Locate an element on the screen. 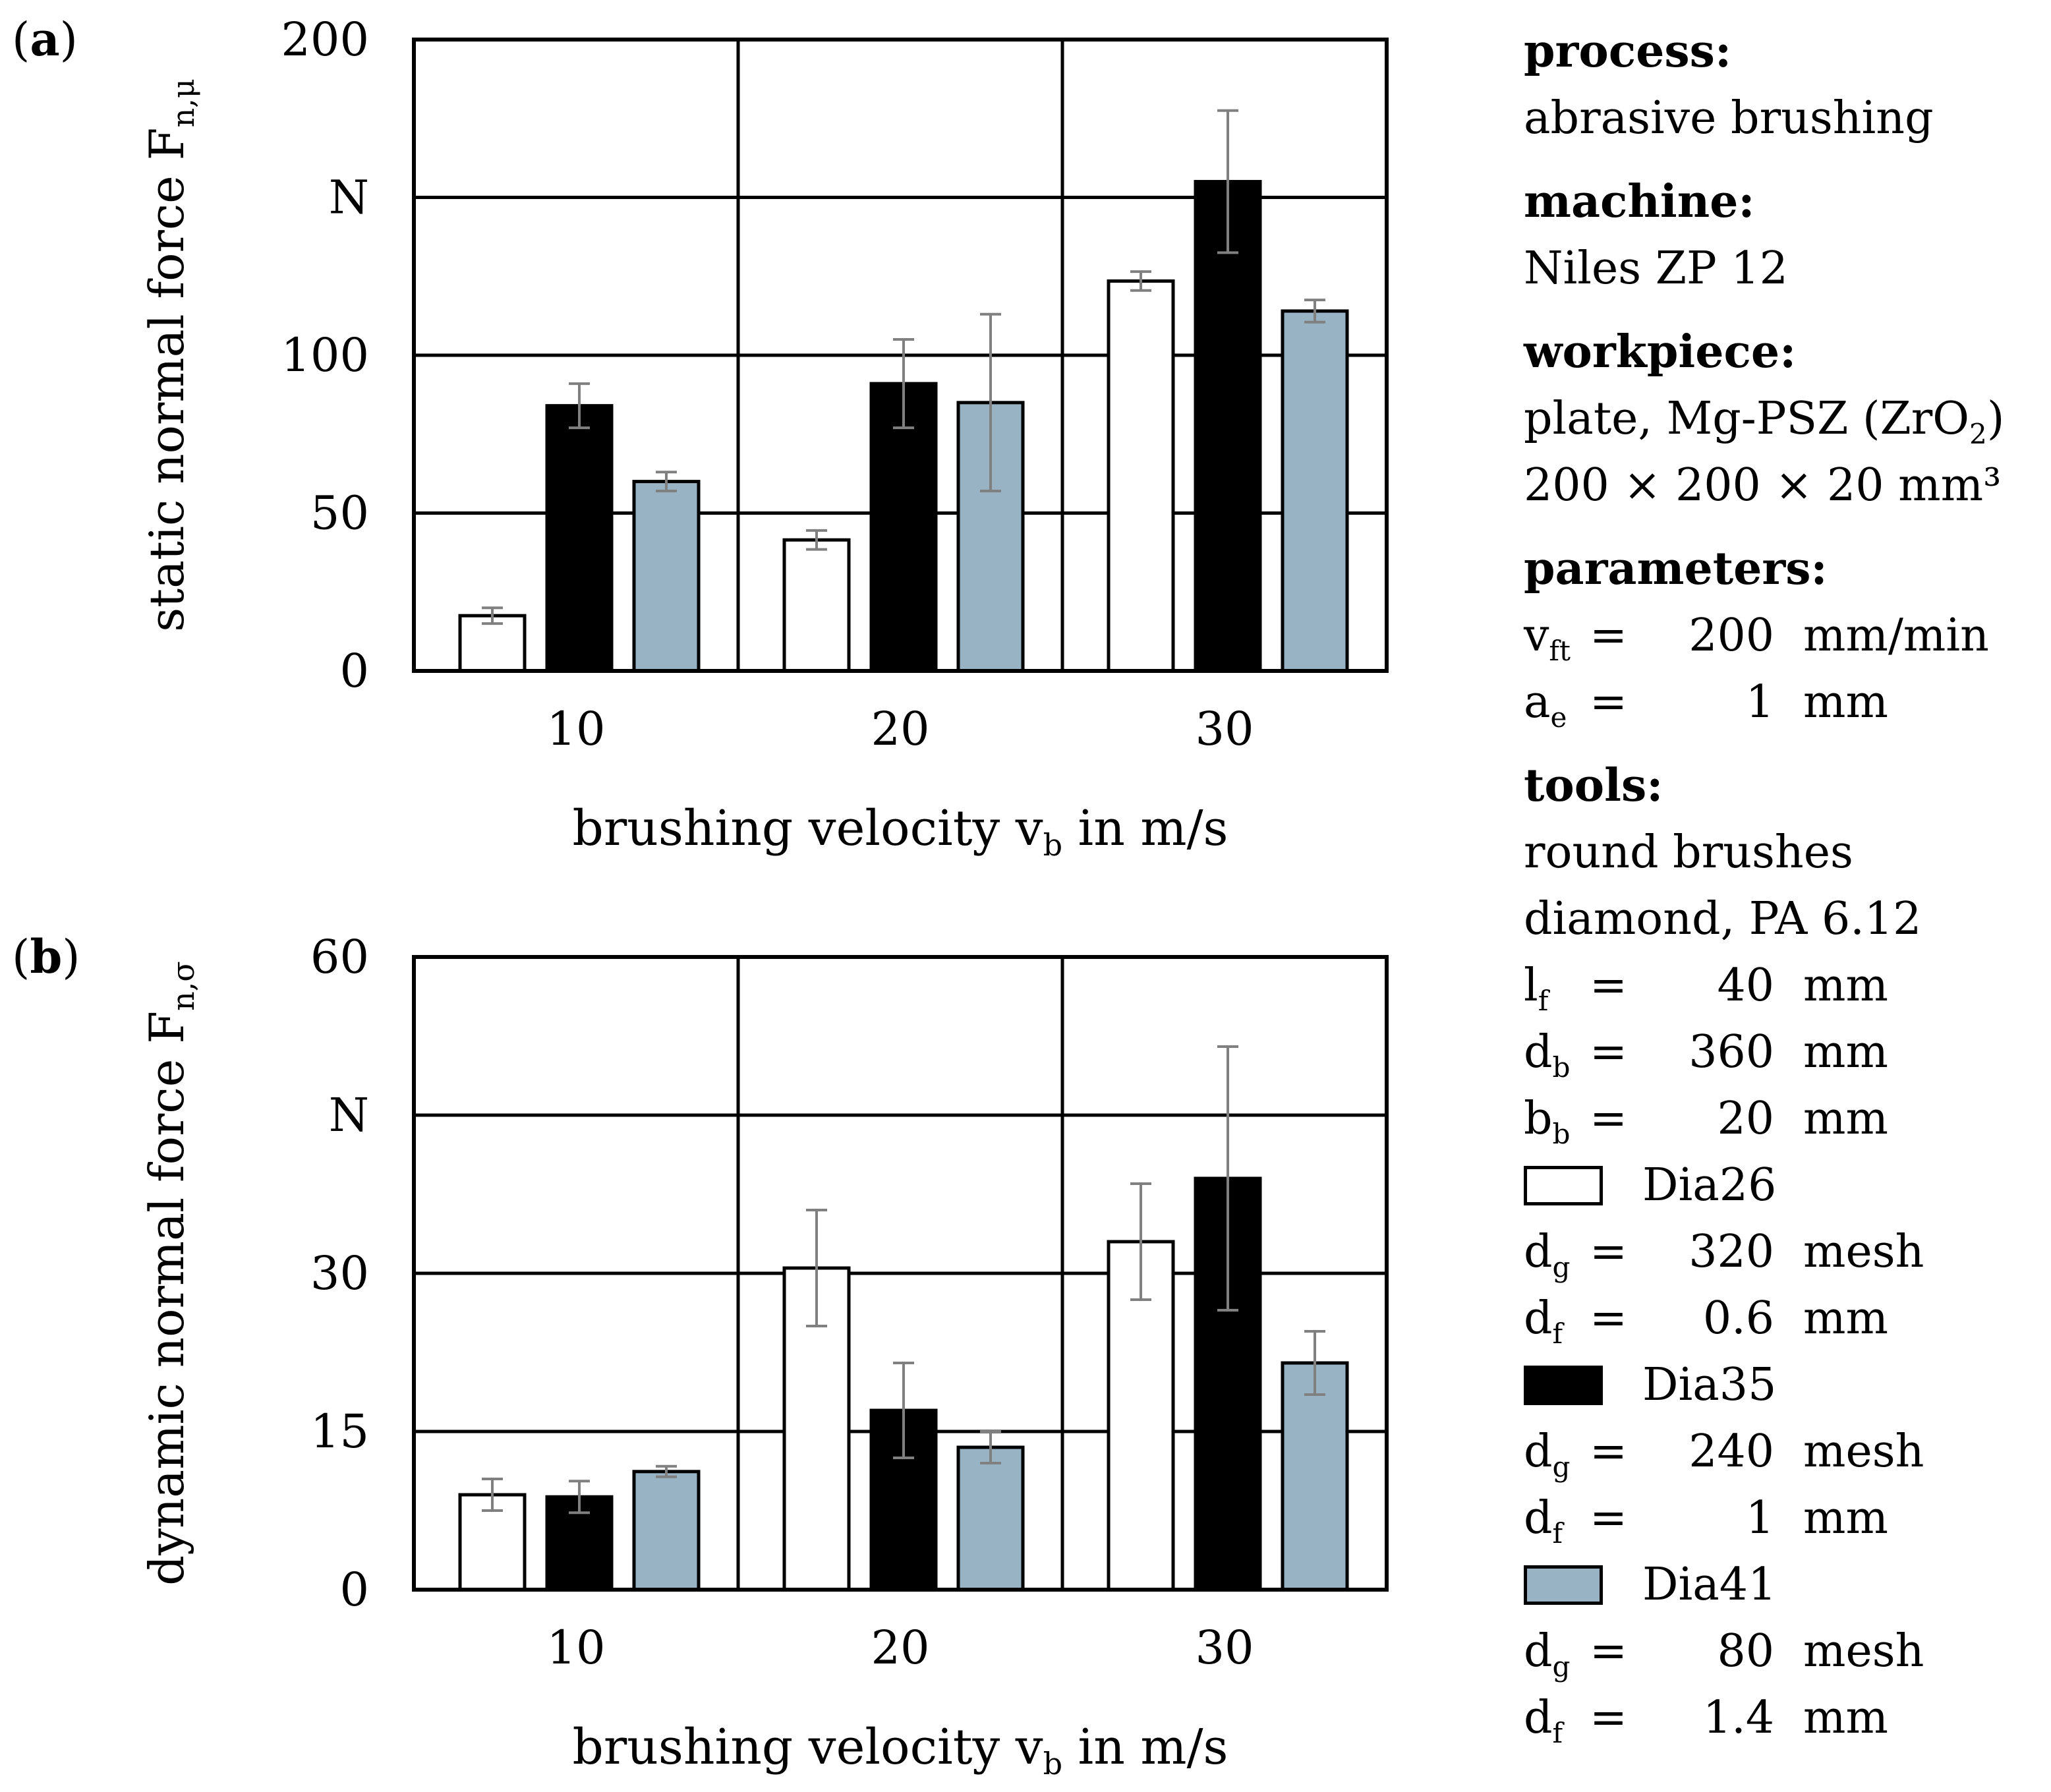  legend-label: Dia26 is located at coordinates (1709, 1185).